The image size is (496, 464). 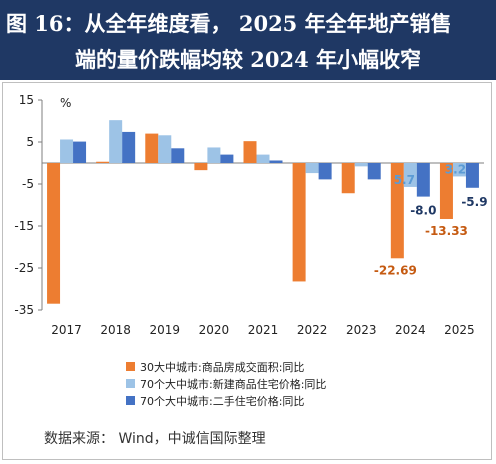 What do you see at coordinates (24, 226) in the screenshot?
I see `y-tick-label: -15` at bounding box center [24, 226].